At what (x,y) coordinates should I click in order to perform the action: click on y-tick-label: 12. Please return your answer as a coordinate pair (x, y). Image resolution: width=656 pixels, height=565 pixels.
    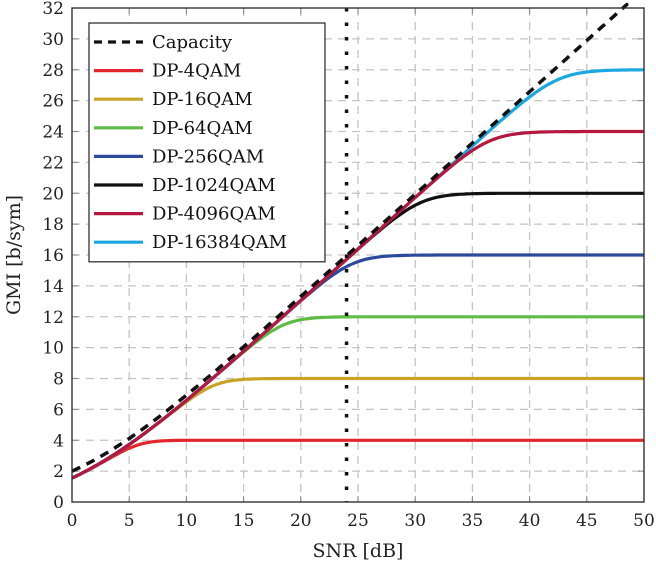
    Looking at the image, I should click on (53, 318).